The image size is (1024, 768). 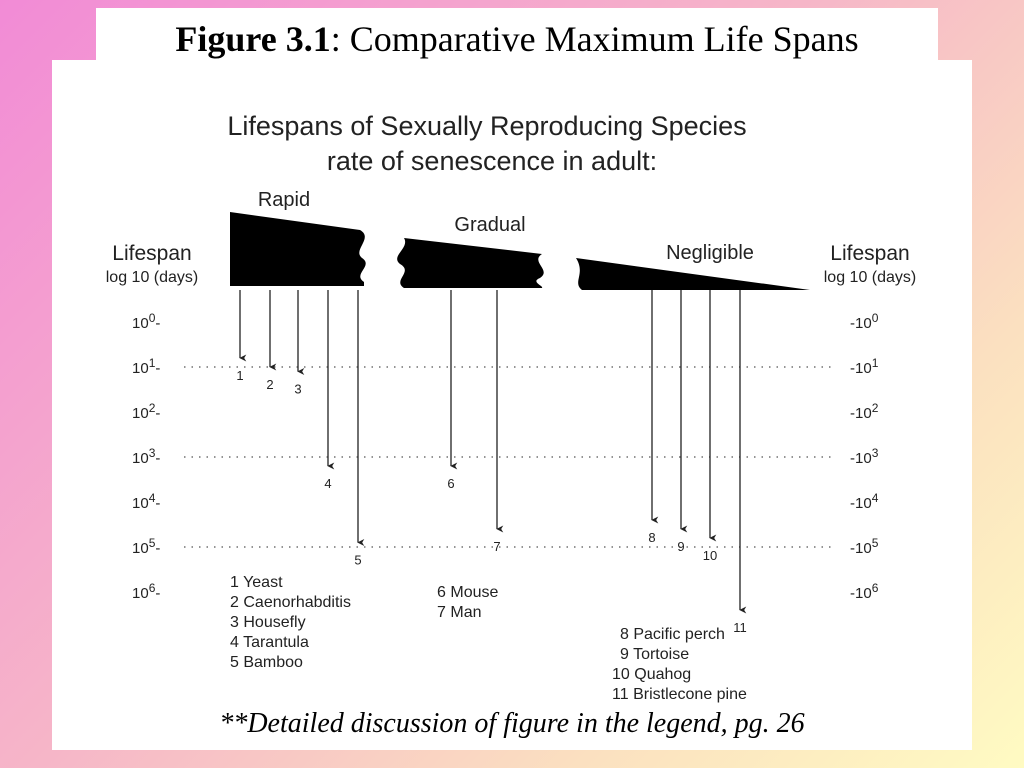 What do you see at coordinates (253, 39) in the screenshot?
I see `figure-number: Figure 3.1` at bounding box center [253, 39].